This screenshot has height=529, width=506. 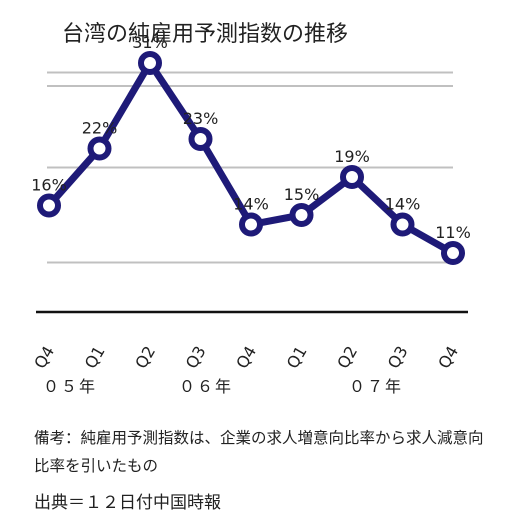 I want to click on data-label: 22%, so click(x=100, y=128).